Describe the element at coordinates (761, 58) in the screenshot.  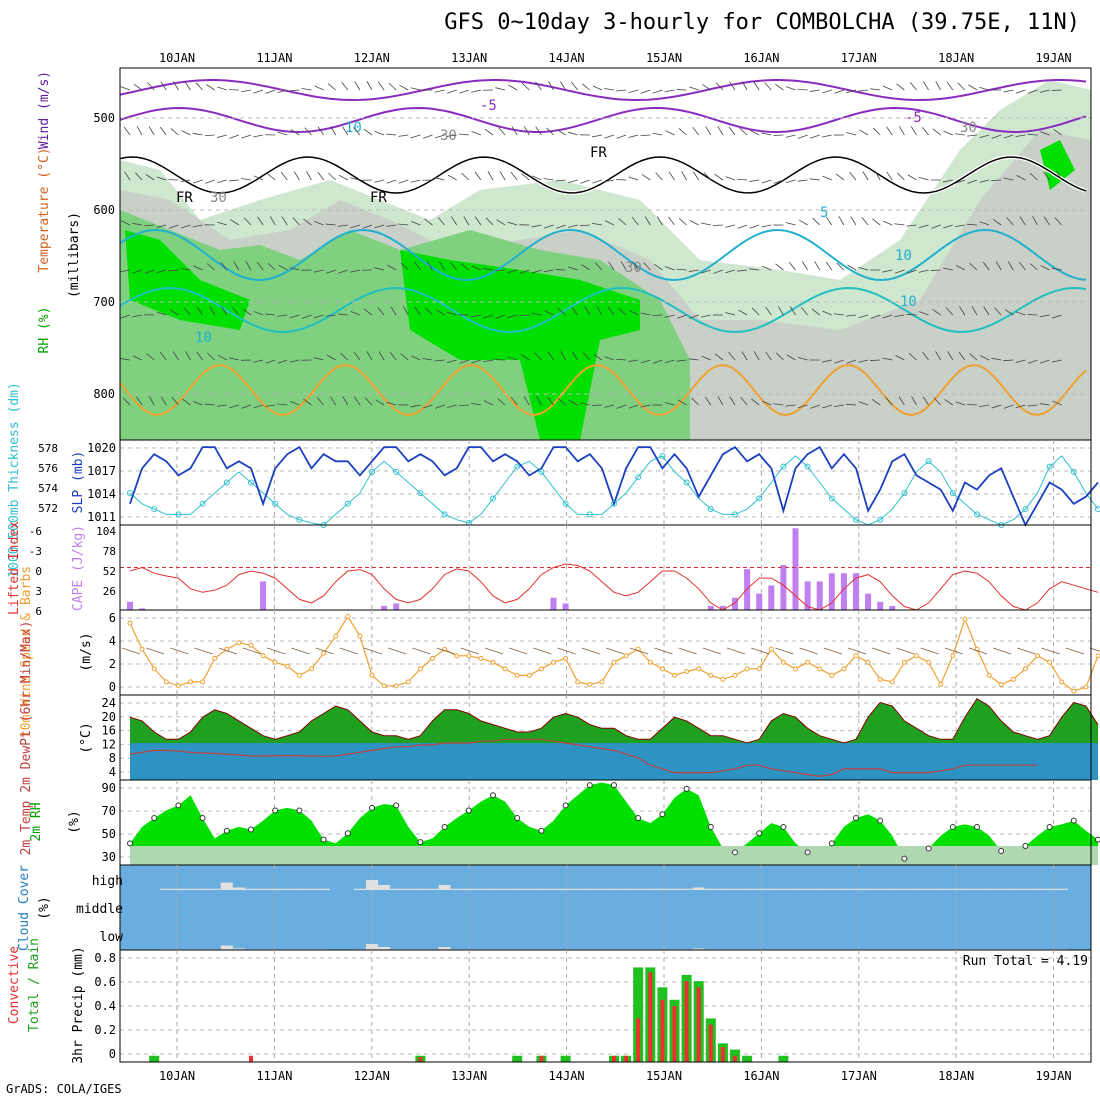
I see `date-top-6: 16JAN` at that location.